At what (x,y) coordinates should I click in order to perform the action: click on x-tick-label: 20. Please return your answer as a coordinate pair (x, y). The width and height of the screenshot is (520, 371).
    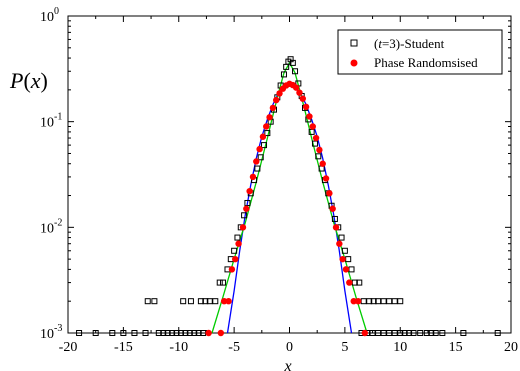
    Looking at the image, I should click on (511, 347).